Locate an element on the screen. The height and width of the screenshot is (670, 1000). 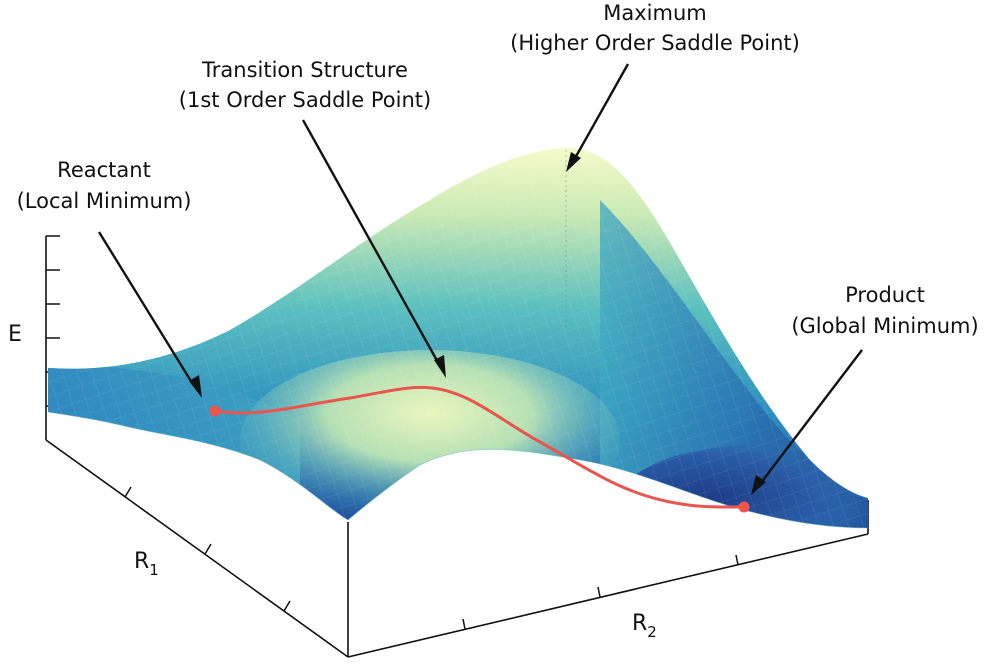
r1-axis-label: R1 is located at coordinates (146, 564).